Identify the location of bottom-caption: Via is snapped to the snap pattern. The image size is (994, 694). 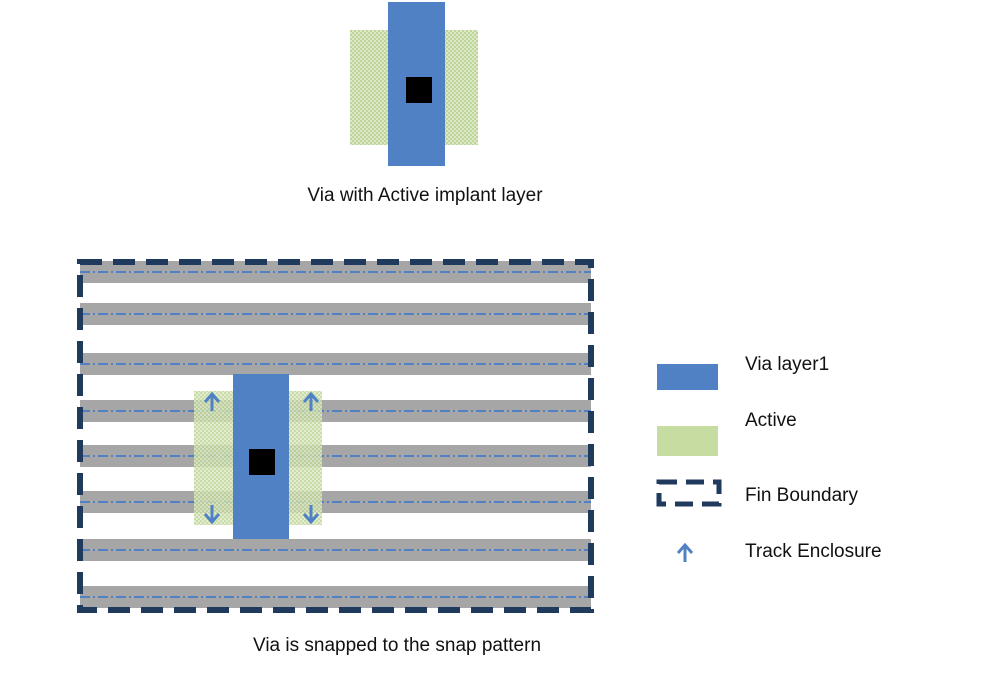
(397, 645).